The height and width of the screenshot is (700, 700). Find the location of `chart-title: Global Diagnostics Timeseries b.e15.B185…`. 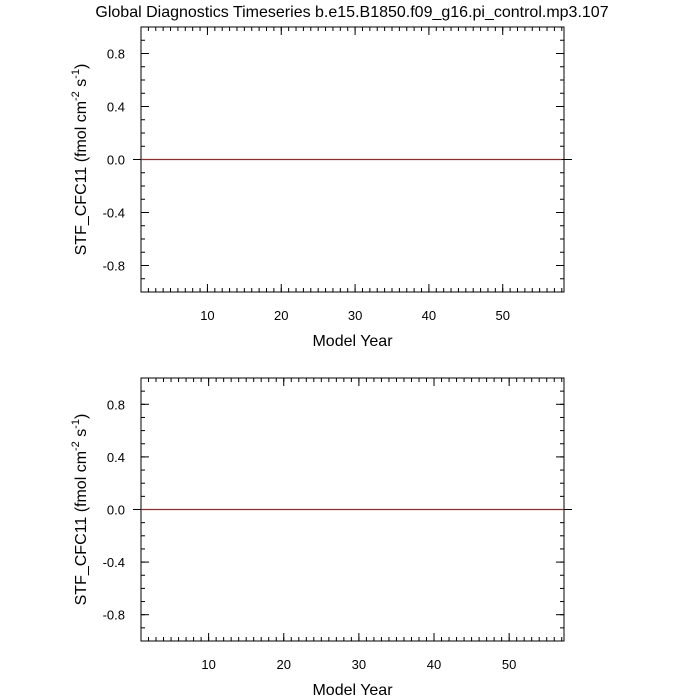

chart-title: Global Diagnostics Timeseries b.e15.B185… is located at coordinates (351, 12).